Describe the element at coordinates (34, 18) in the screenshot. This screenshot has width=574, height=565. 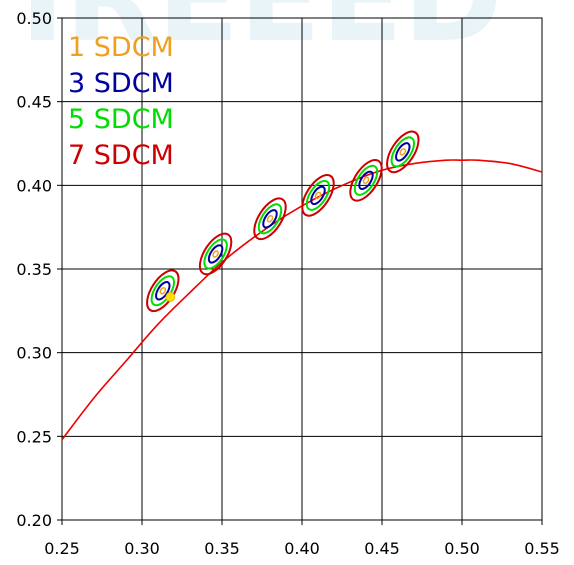
I see `y-tick-label: 0.50` at that location.